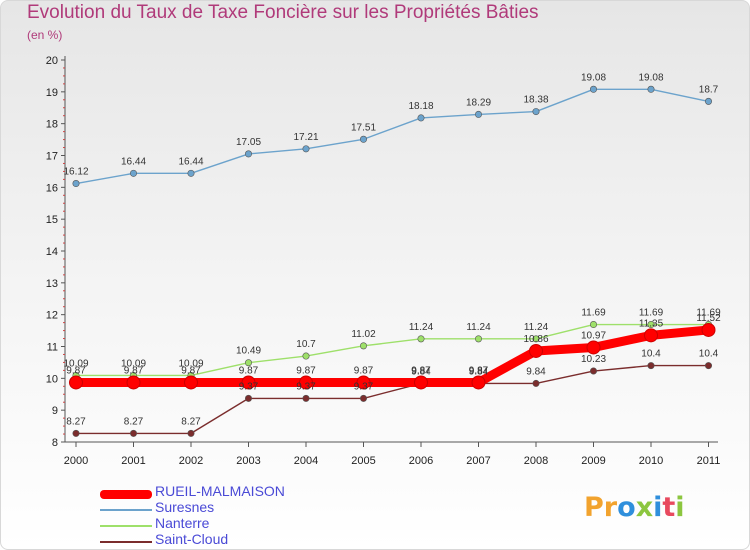 The height and width of the screenshot is (550, 750). I want to click on y-tick-label: 10, so click(52, 379).